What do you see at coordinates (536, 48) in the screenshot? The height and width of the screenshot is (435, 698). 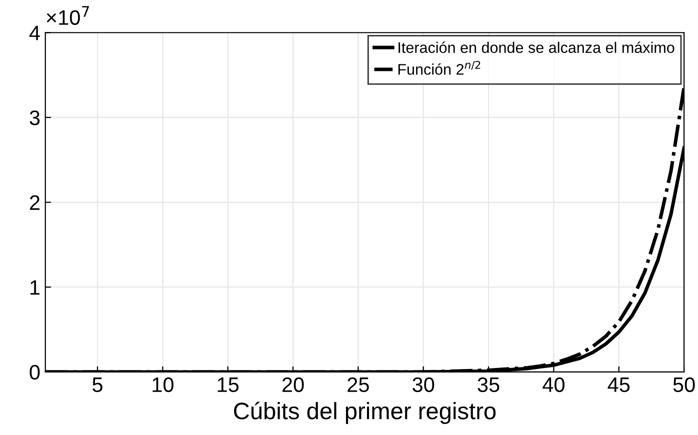 I see `legend-label: Iteración en donde se alcanza el máximo` at bounding box center [536, 48].